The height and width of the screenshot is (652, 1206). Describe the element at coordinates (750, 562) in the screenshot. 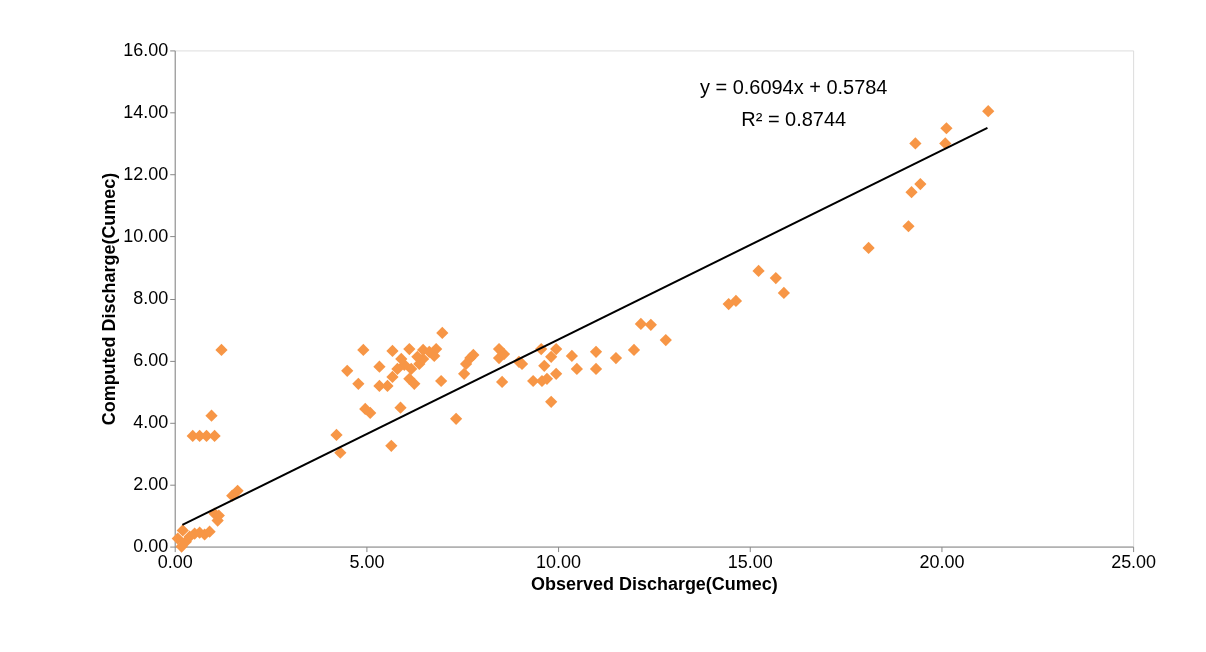

I see `x-tick-label: 15.00` at that location.